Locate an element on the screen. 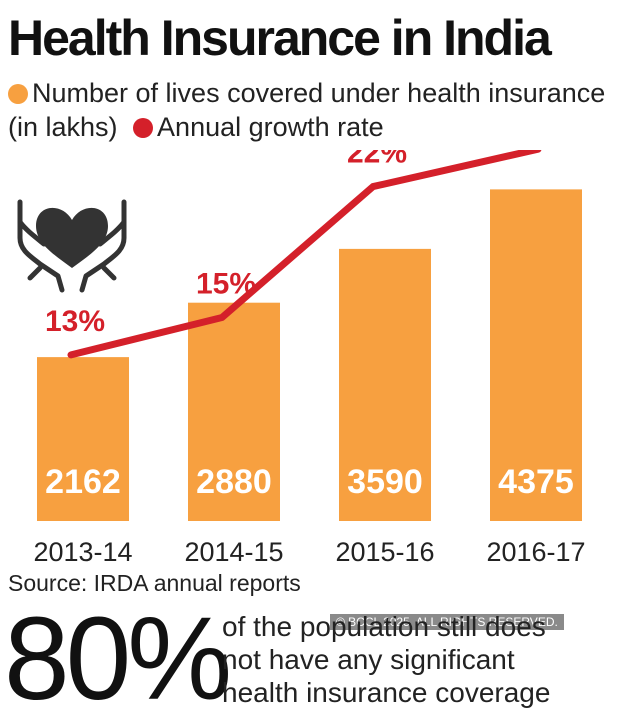 The width and height of the screenshot is (630, 725). growth-rate-label: 22% is located at coordinates (377, 160).